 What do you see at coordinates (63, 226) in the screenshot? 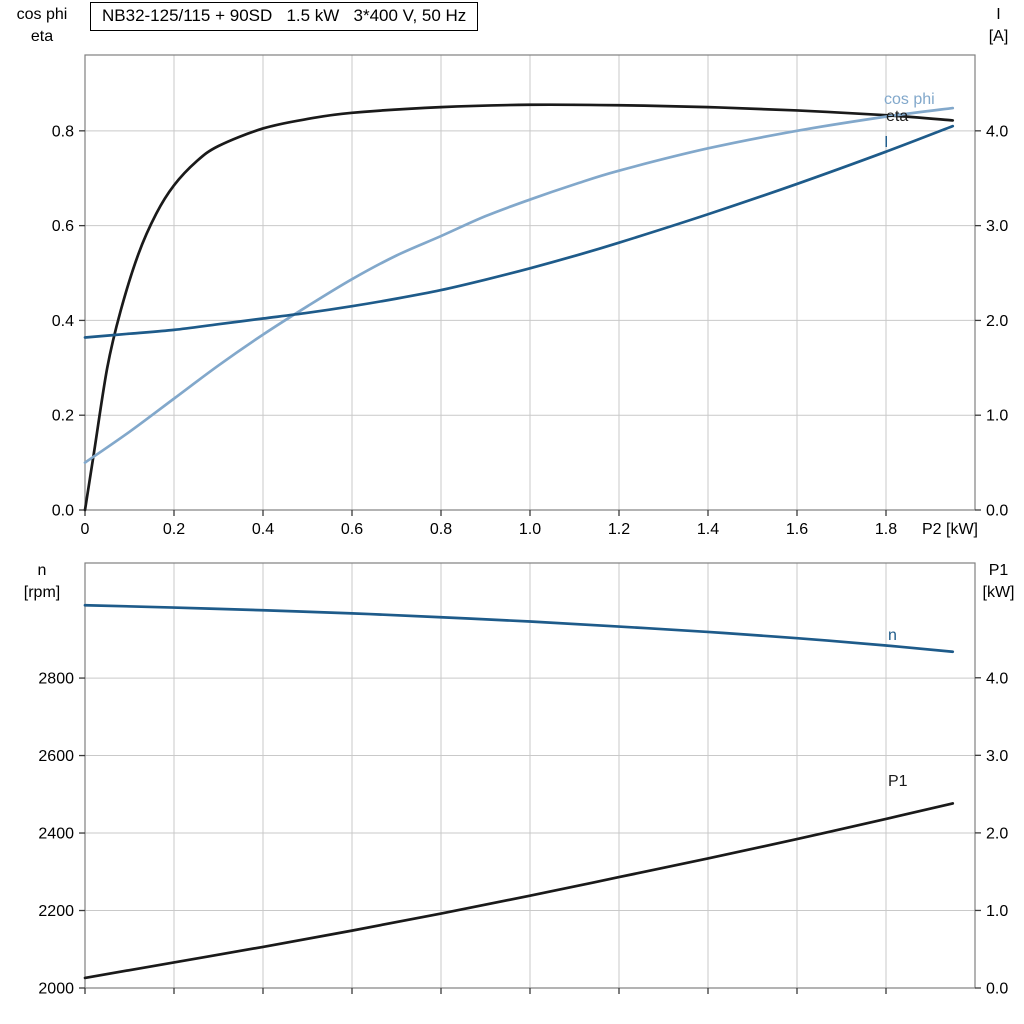
I see `left-tick-label: 0.6` at bounding box center [63, 226].